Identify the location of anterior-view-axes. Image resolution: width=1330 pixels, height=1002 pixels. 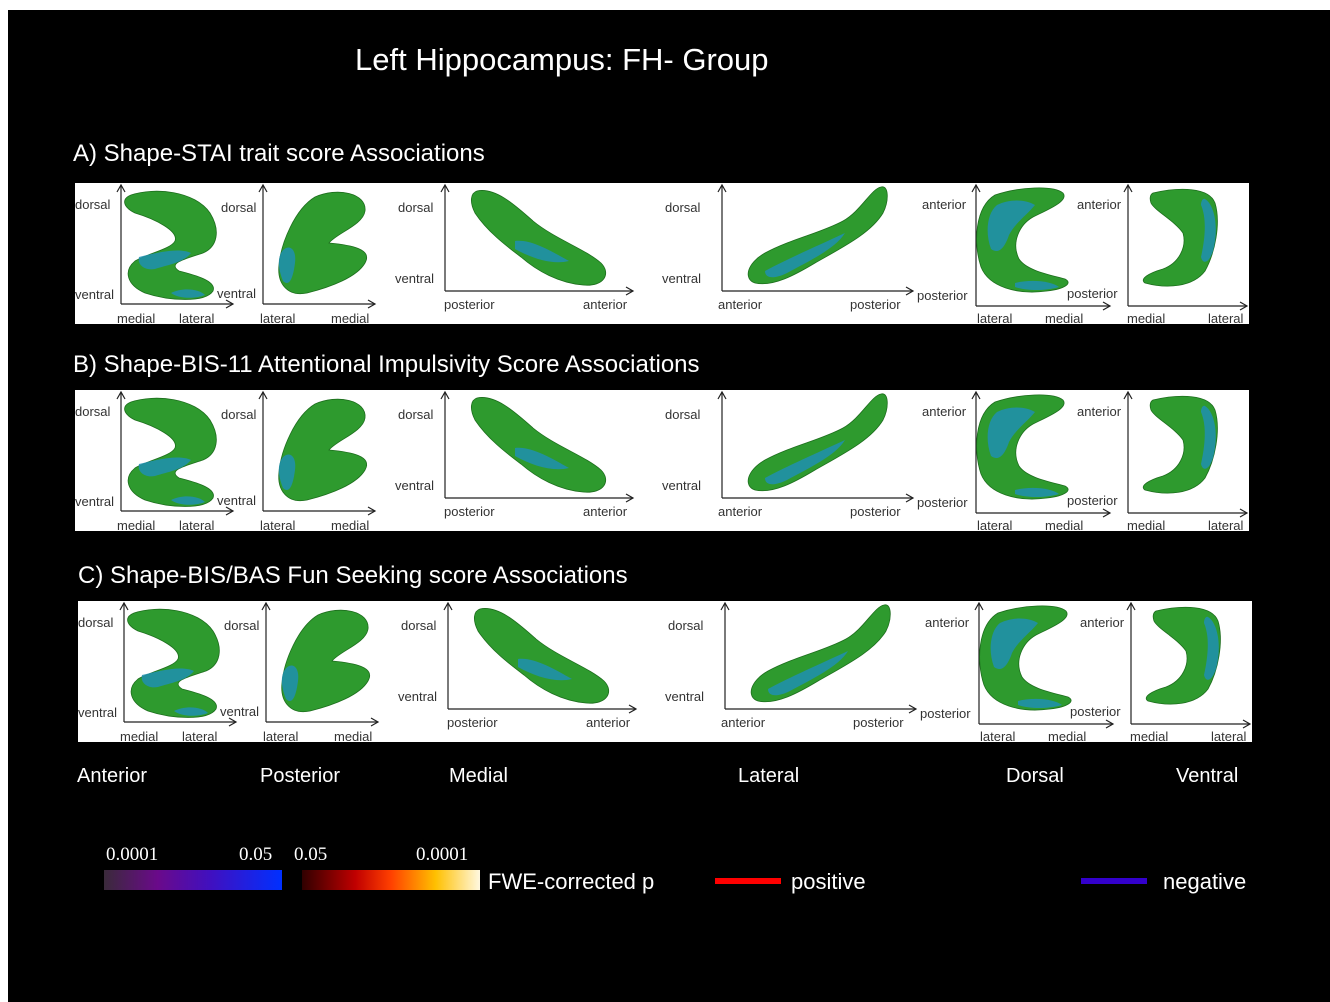
(176, 245).